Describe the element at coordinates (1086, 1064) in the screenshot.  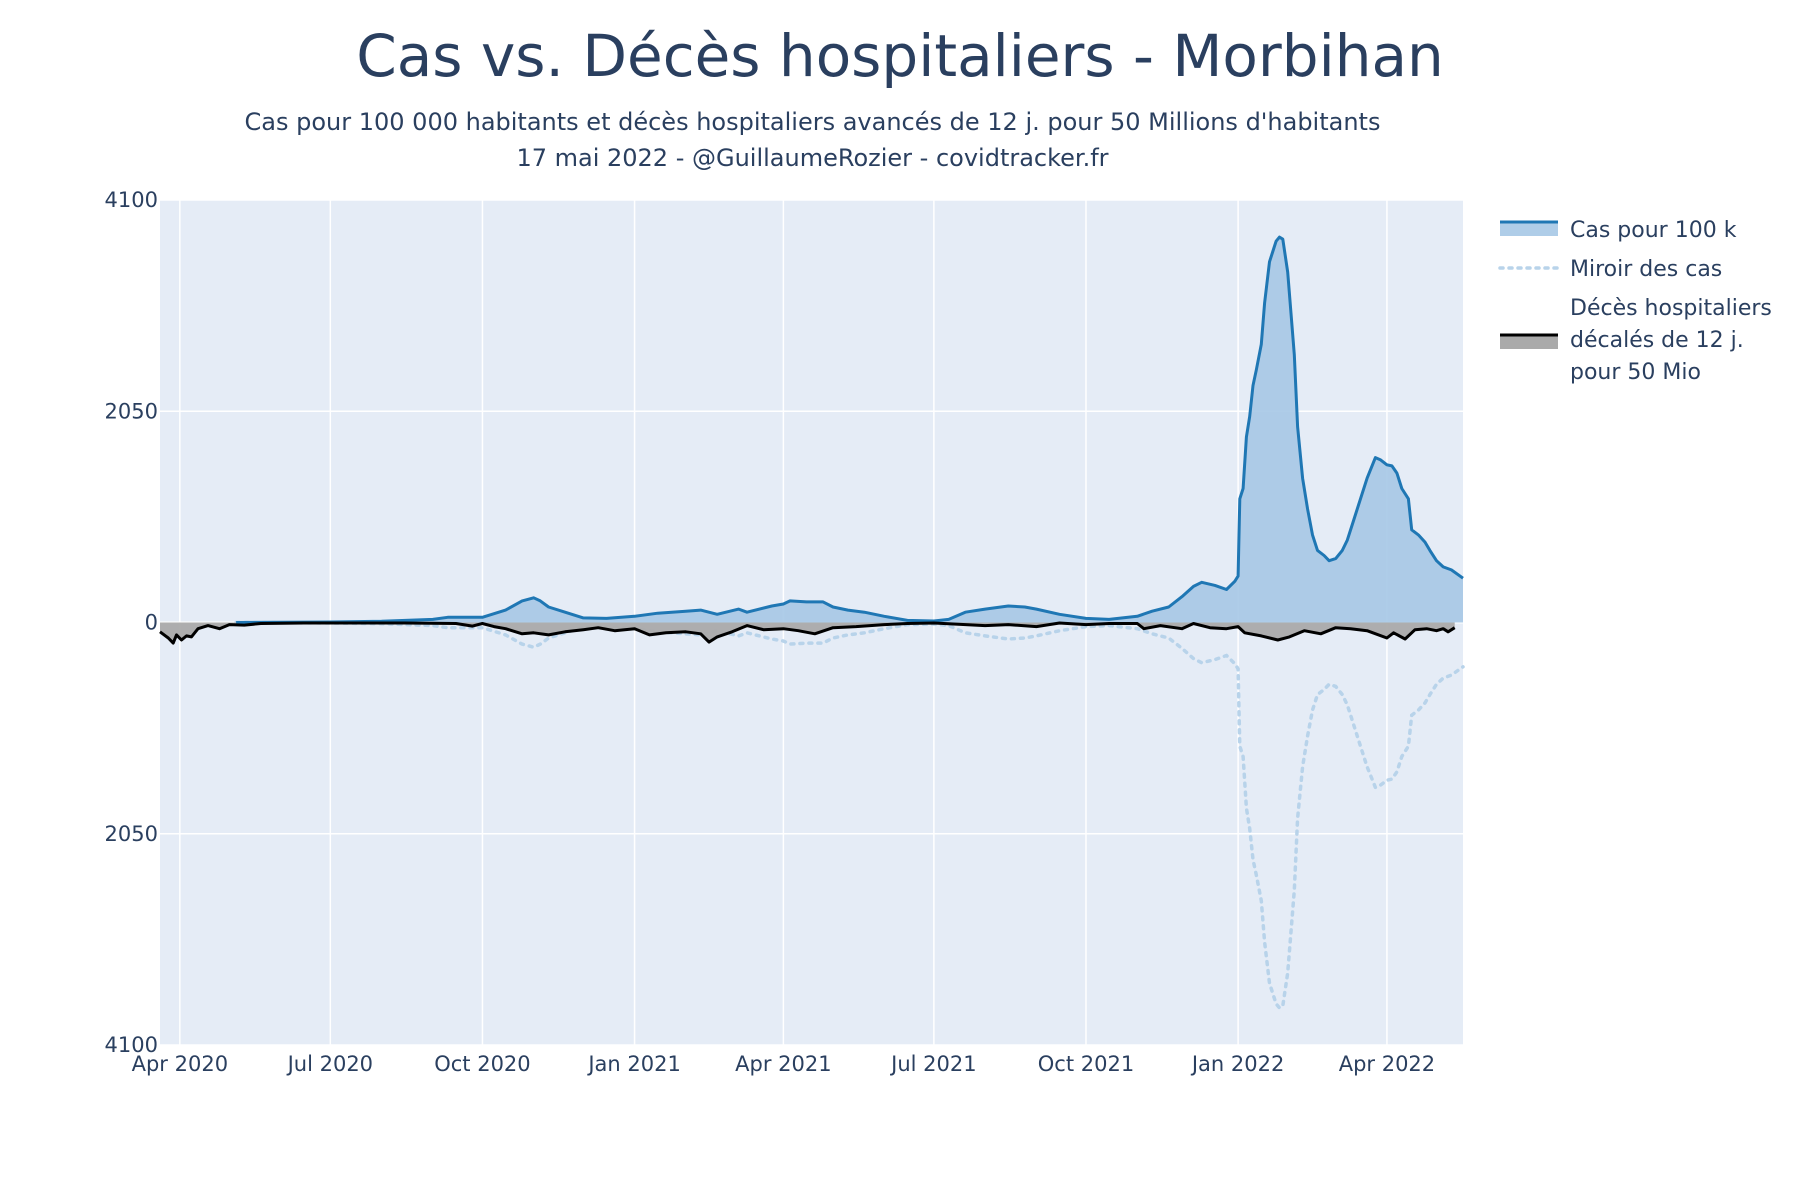
I see `x-tick-label: Oct 2021` at that location.